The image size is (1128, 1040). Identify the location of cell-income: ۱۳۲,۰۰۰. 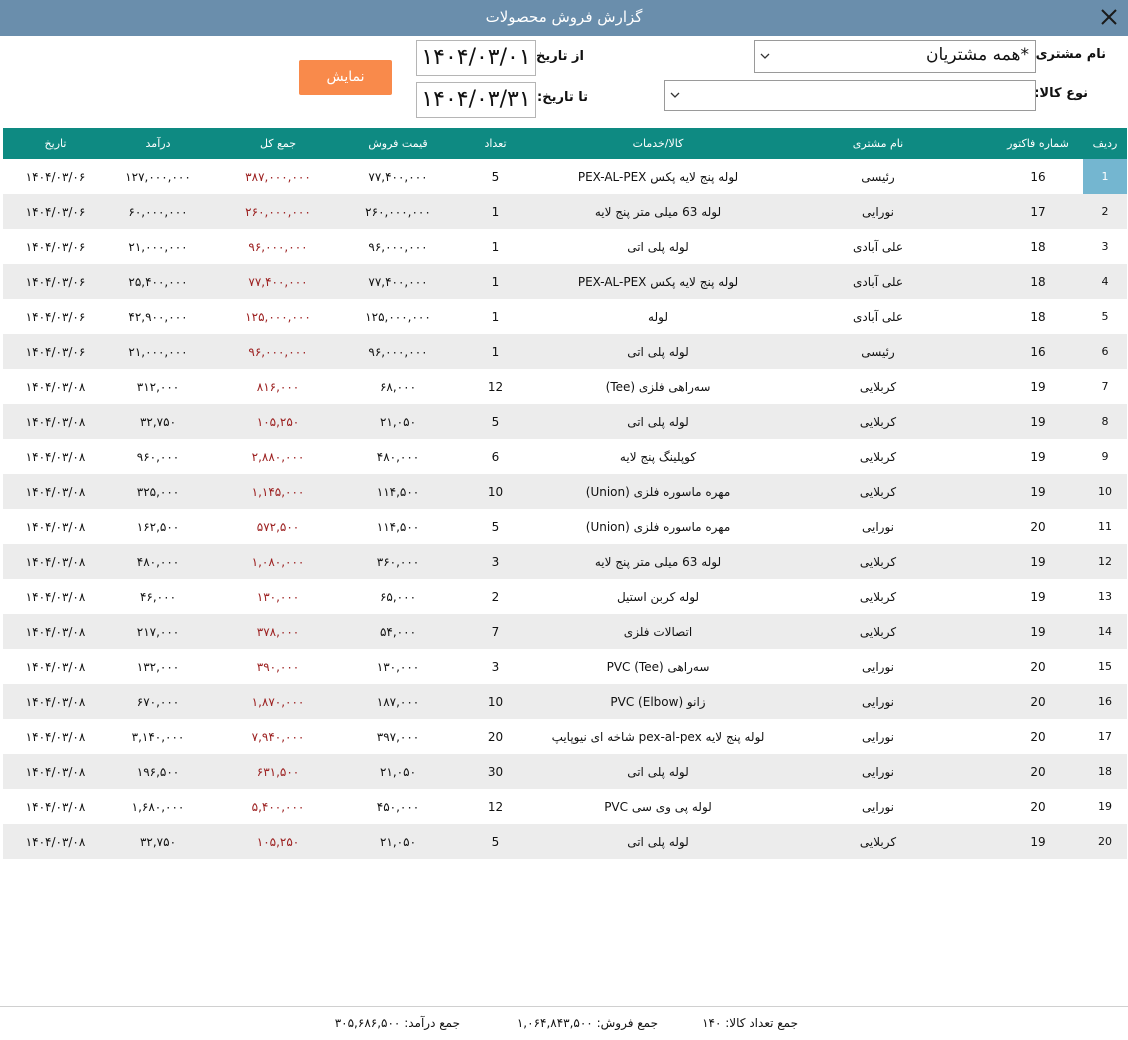
(158, 666).